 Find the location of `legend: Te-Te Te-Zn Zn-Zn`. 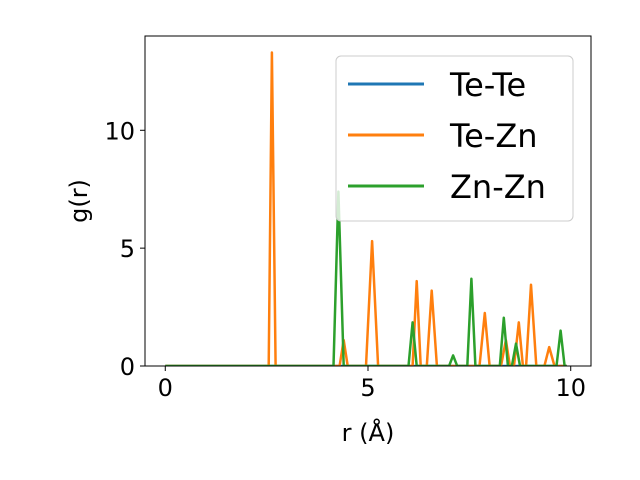

legend: Te-Te Te-Zn Zn-Zn is located at coordinates (454, 138).